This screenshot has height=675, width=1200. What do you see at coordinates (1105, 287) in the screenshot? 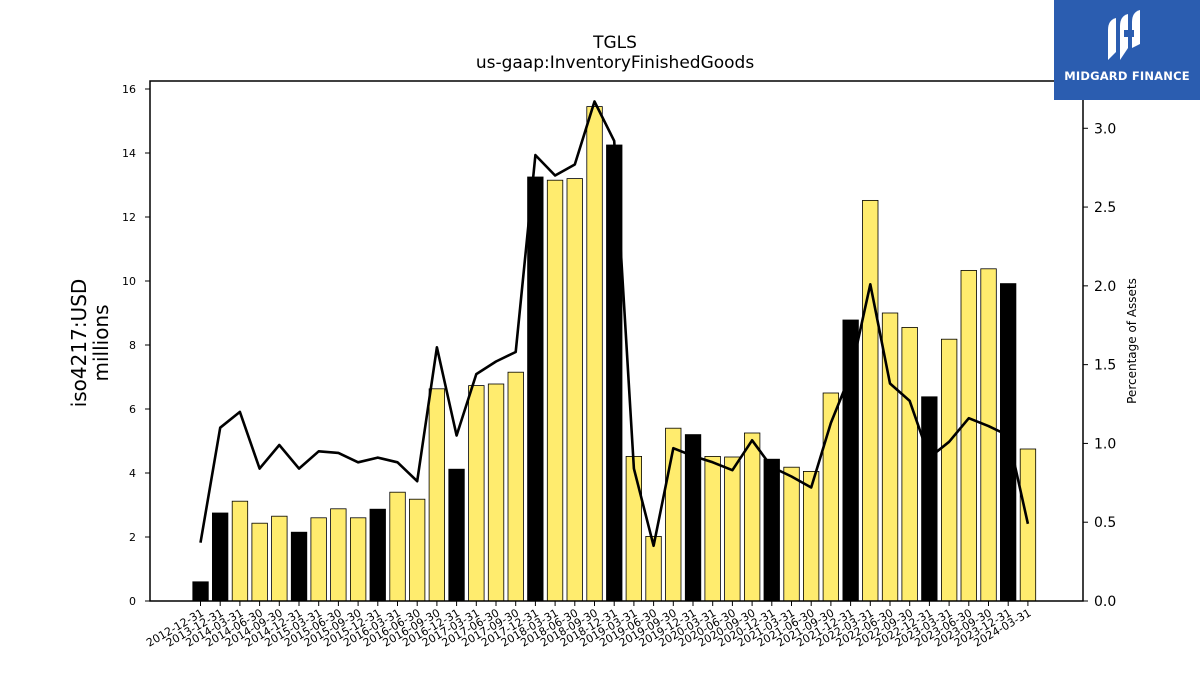
I see `y2-tick-label: 2.0` at bounding box center [1105, 287].